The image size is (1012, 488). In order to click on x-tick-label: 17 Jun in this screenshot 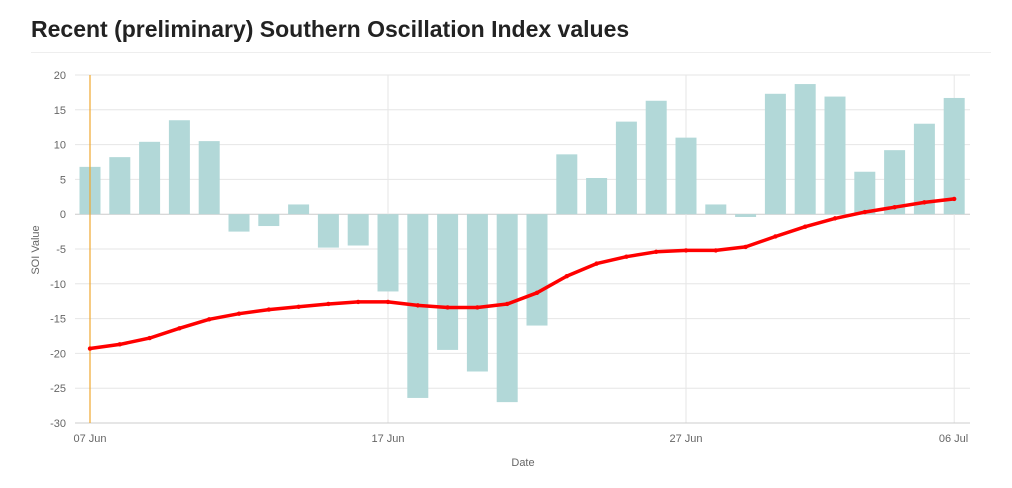, I will do `click(387, 439)`.